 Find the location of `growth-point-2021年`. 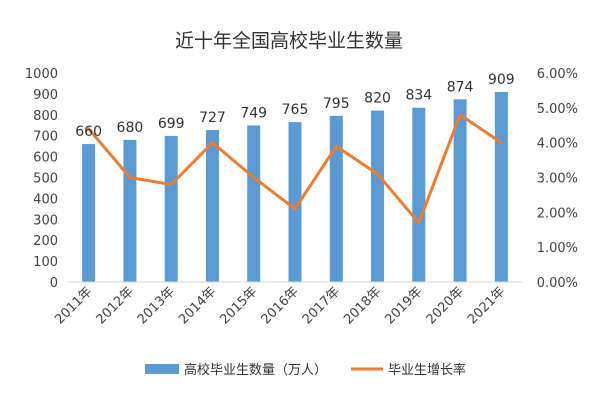

growth-point-2021年 is located at coordinates (501, 143).